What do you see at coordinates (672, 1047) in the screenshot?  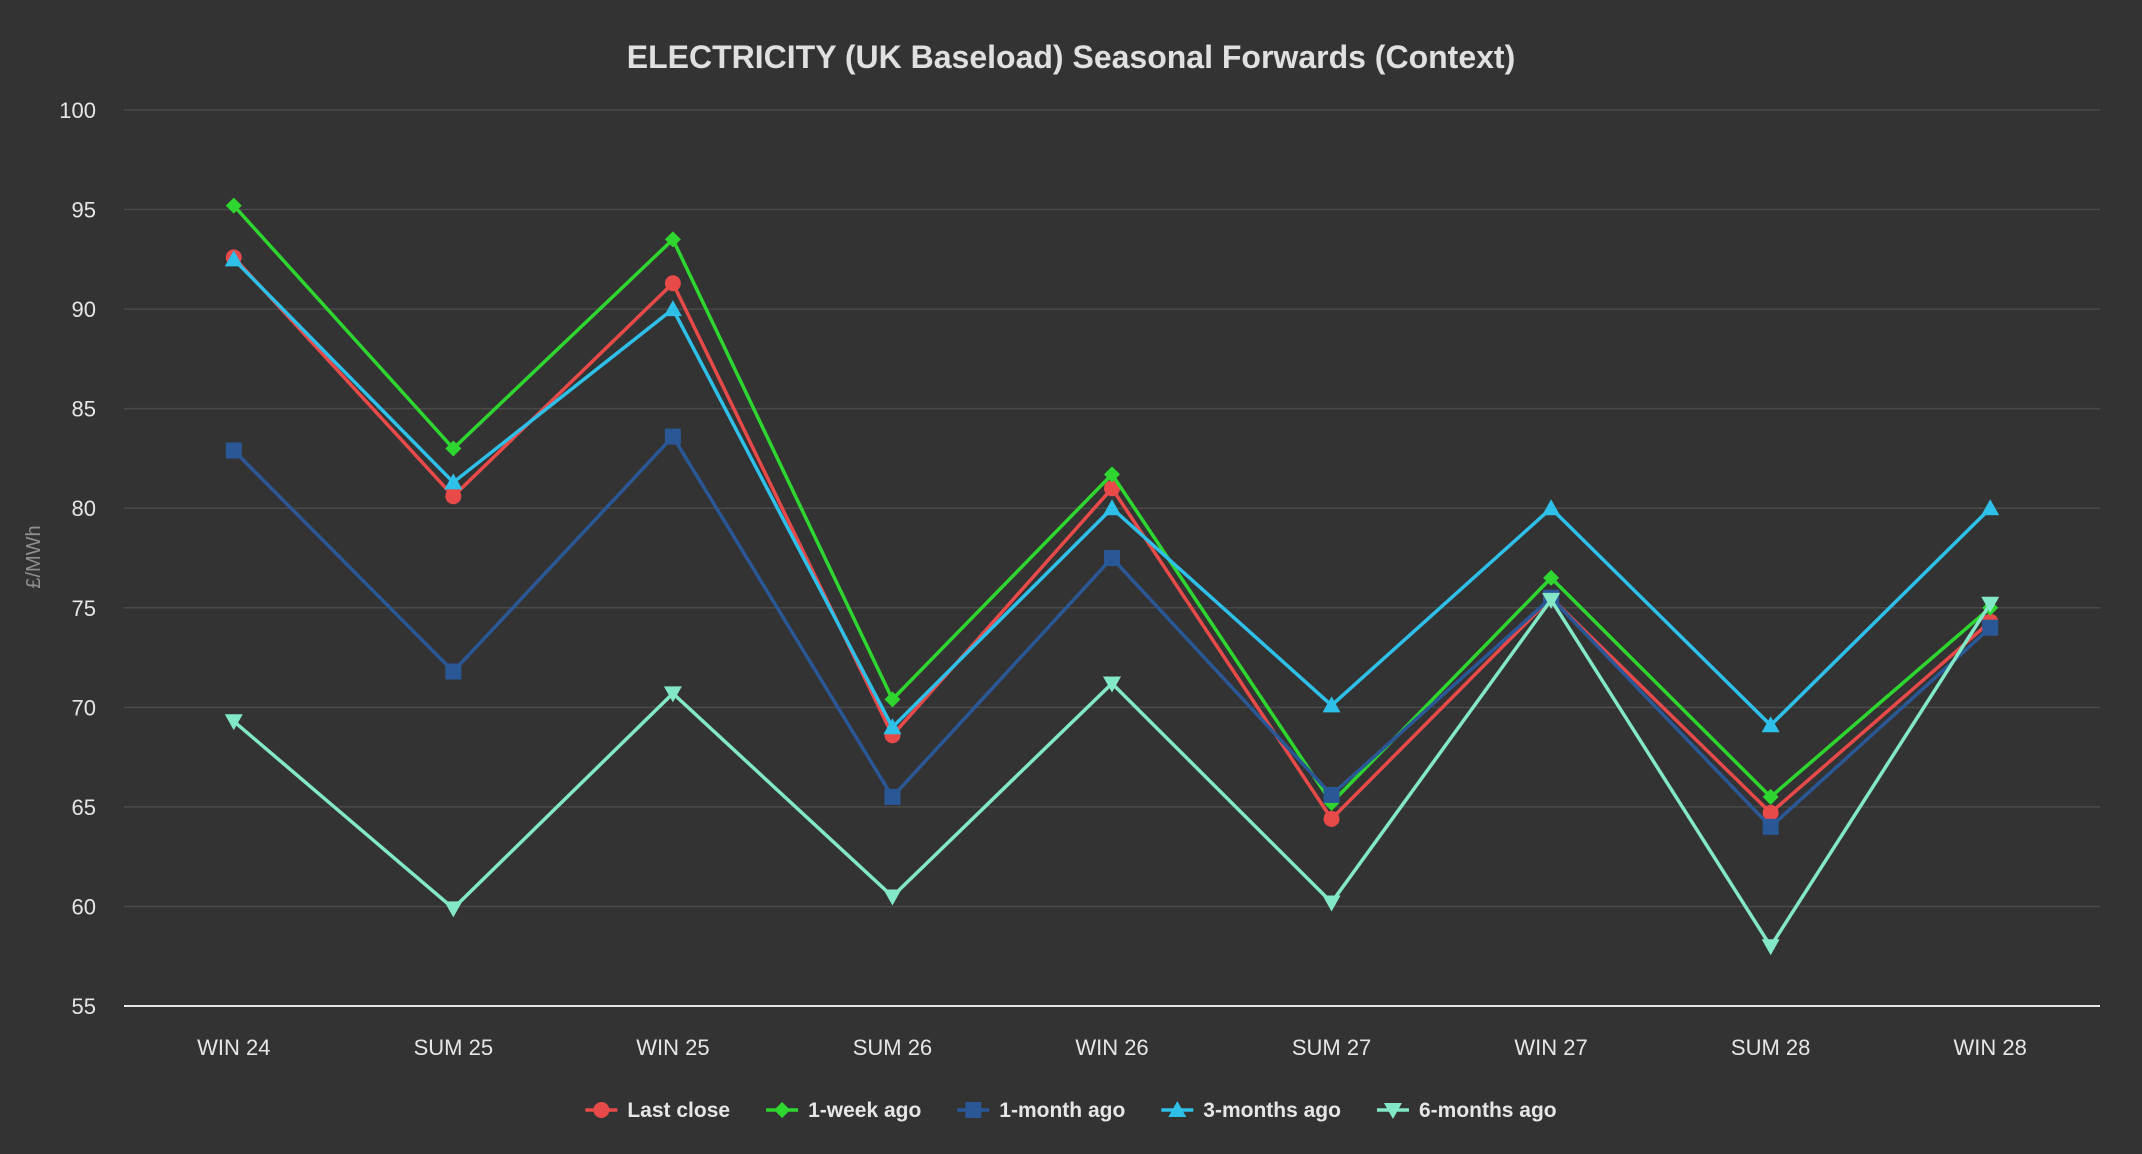 I see `x-tick-label: WIN 25` at bounding box center [672, 1047].